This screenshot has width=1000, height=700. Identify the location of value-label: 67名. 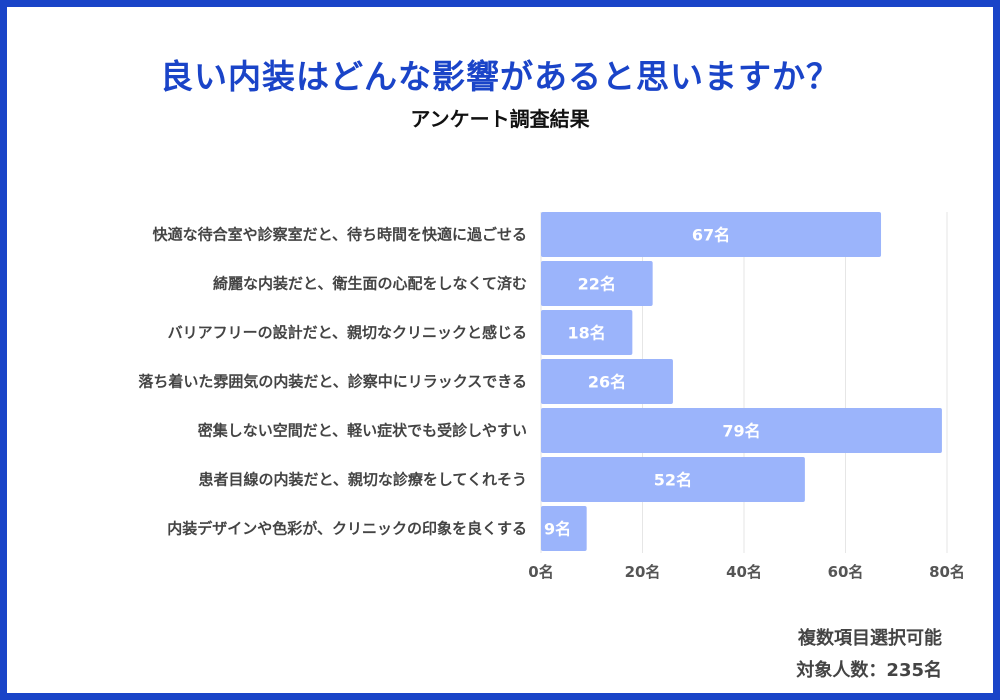
(711, 235).